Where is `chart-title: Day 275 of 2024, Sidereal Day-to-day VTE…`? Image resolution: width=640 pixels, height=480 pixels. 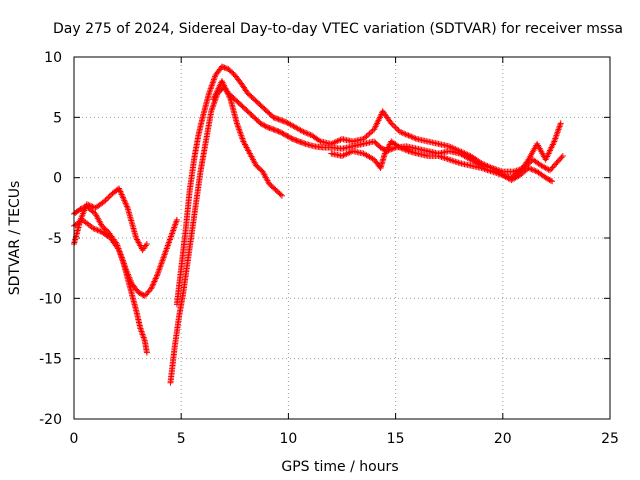
chart-title: Day 275 of 2024, Sidereal Day-to-day VTE… is located at coordinates (338, 29).